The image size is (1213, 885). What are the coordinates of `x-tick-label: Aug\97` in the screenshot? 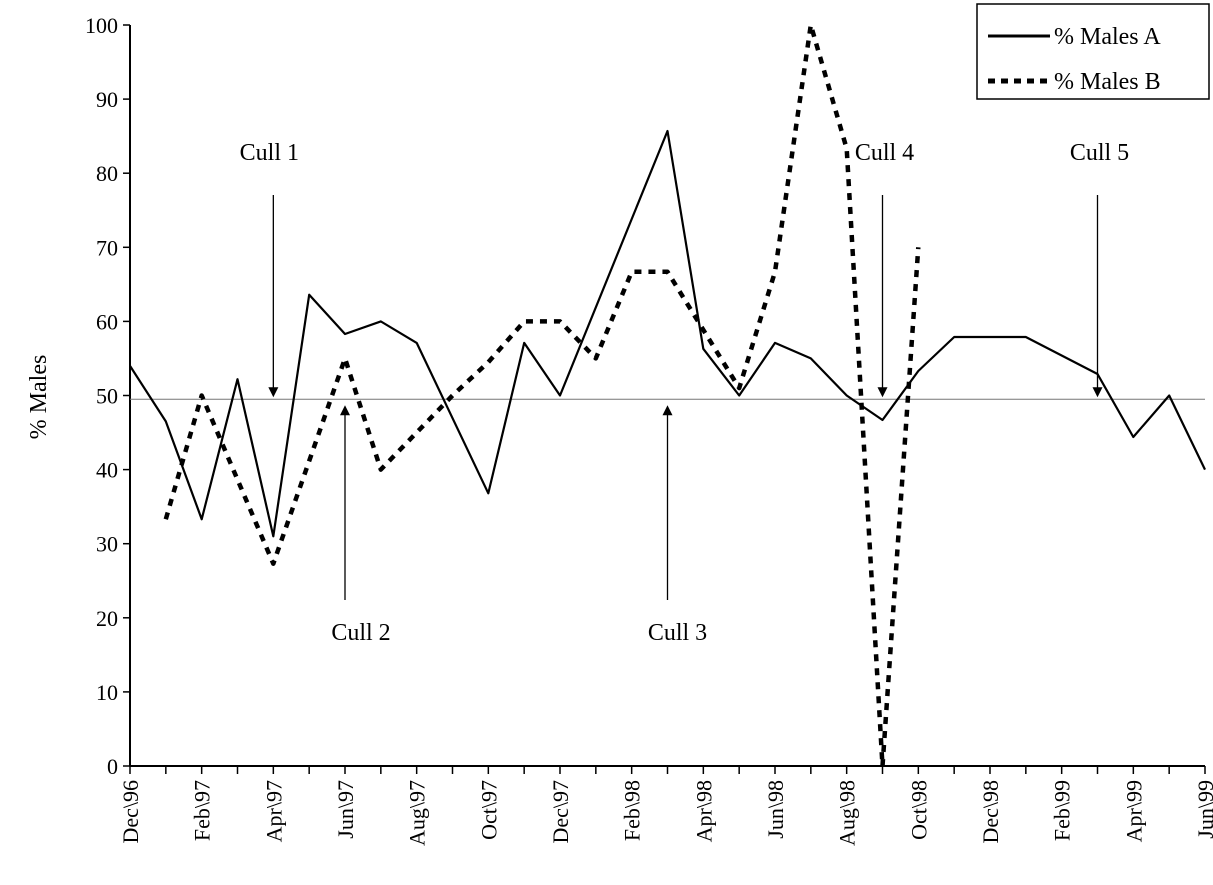 It's located at (417, 813).